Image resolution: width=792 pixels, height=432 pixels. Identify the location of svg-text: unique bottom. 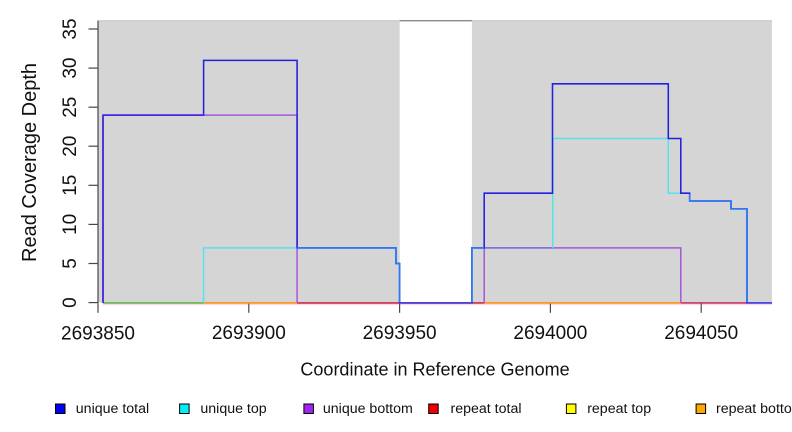
(368, 409).